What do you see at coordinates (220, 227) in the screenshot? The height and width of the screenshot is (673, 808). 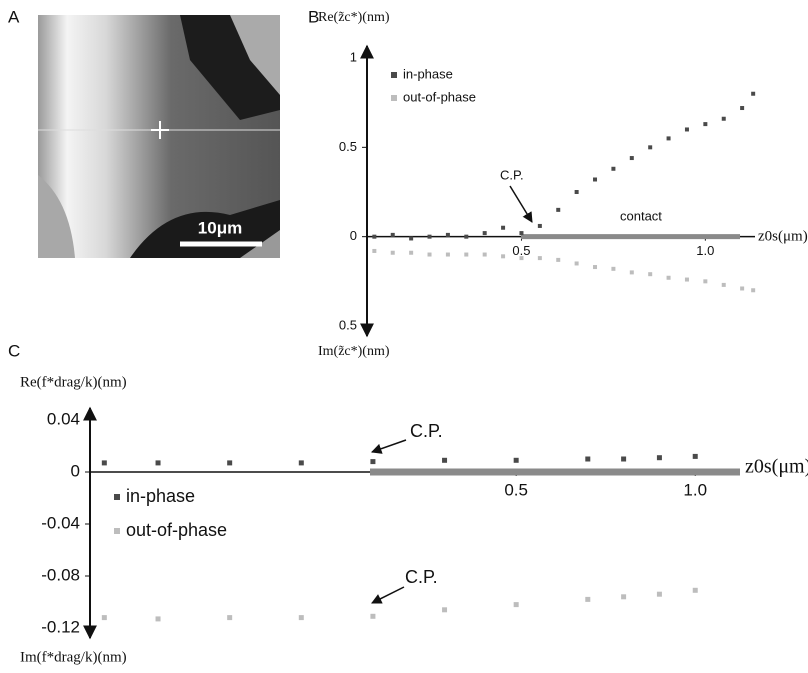 I see `scale-bar-label: 10μm` at bounding box center [220, 227].